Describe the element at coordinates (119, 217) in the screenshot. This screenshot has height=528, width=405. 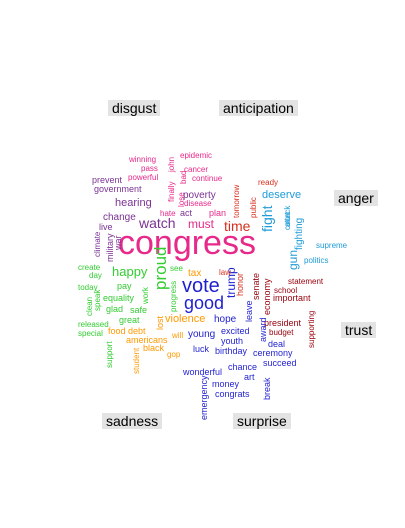
I see `word-change: change` at that location.